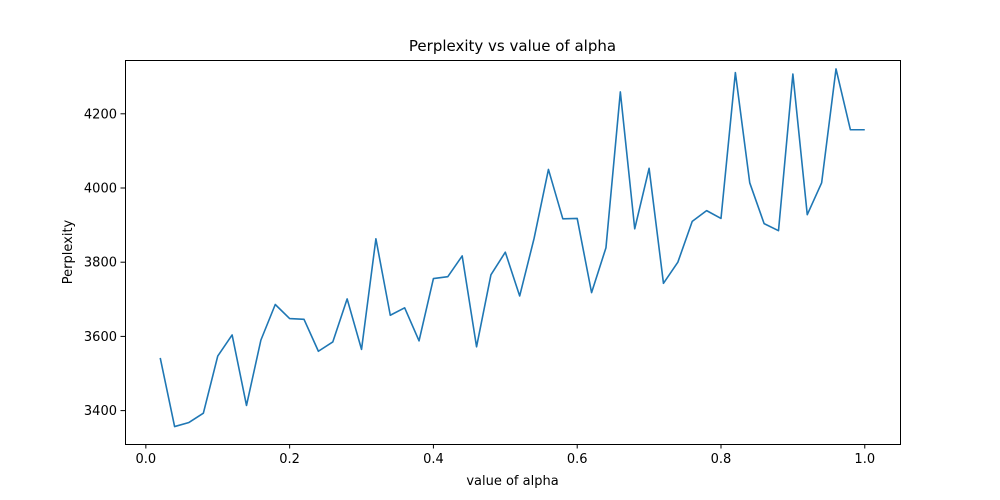 The height and width of the screenshot is (500, 1000). What do you see at coordinates (146, 459) in the screenshot?
I see `x-tick-label: 0.0` at bounding box center [146, 459].